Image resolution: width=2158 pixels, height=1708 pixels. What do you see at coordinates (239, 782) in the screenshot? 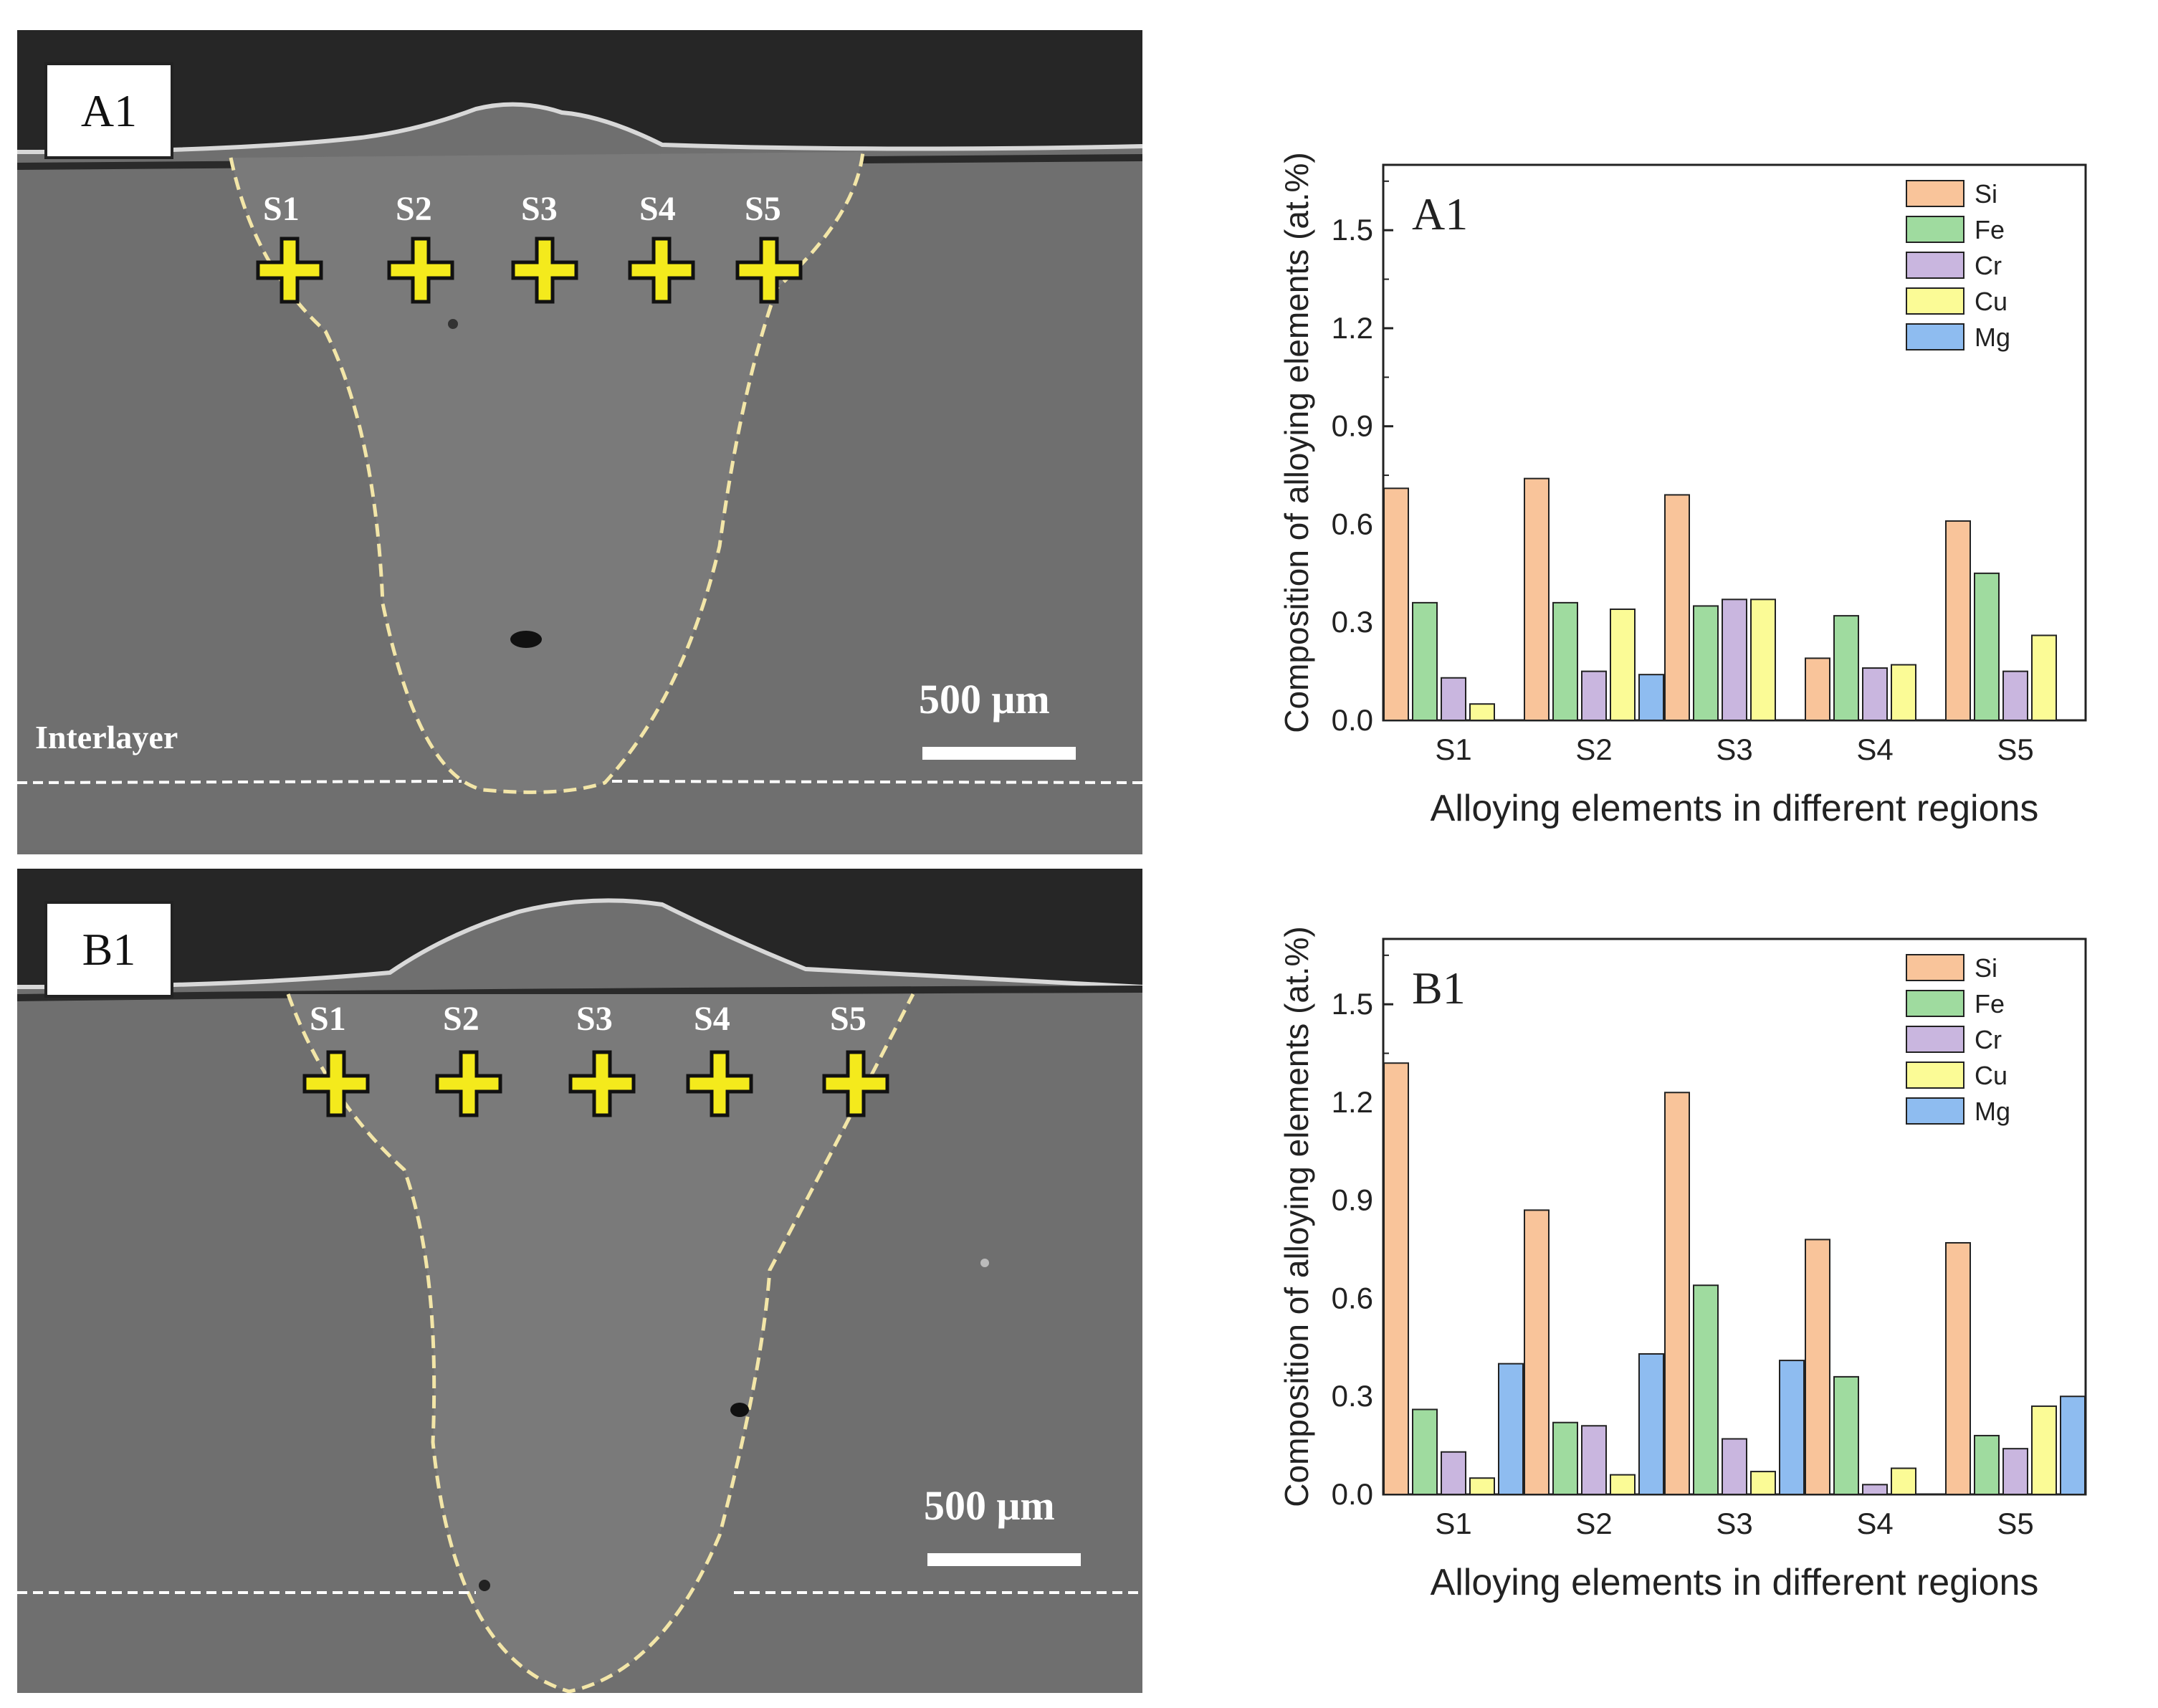
I see `interlayer-line-left` at bounding box center [239, 782].